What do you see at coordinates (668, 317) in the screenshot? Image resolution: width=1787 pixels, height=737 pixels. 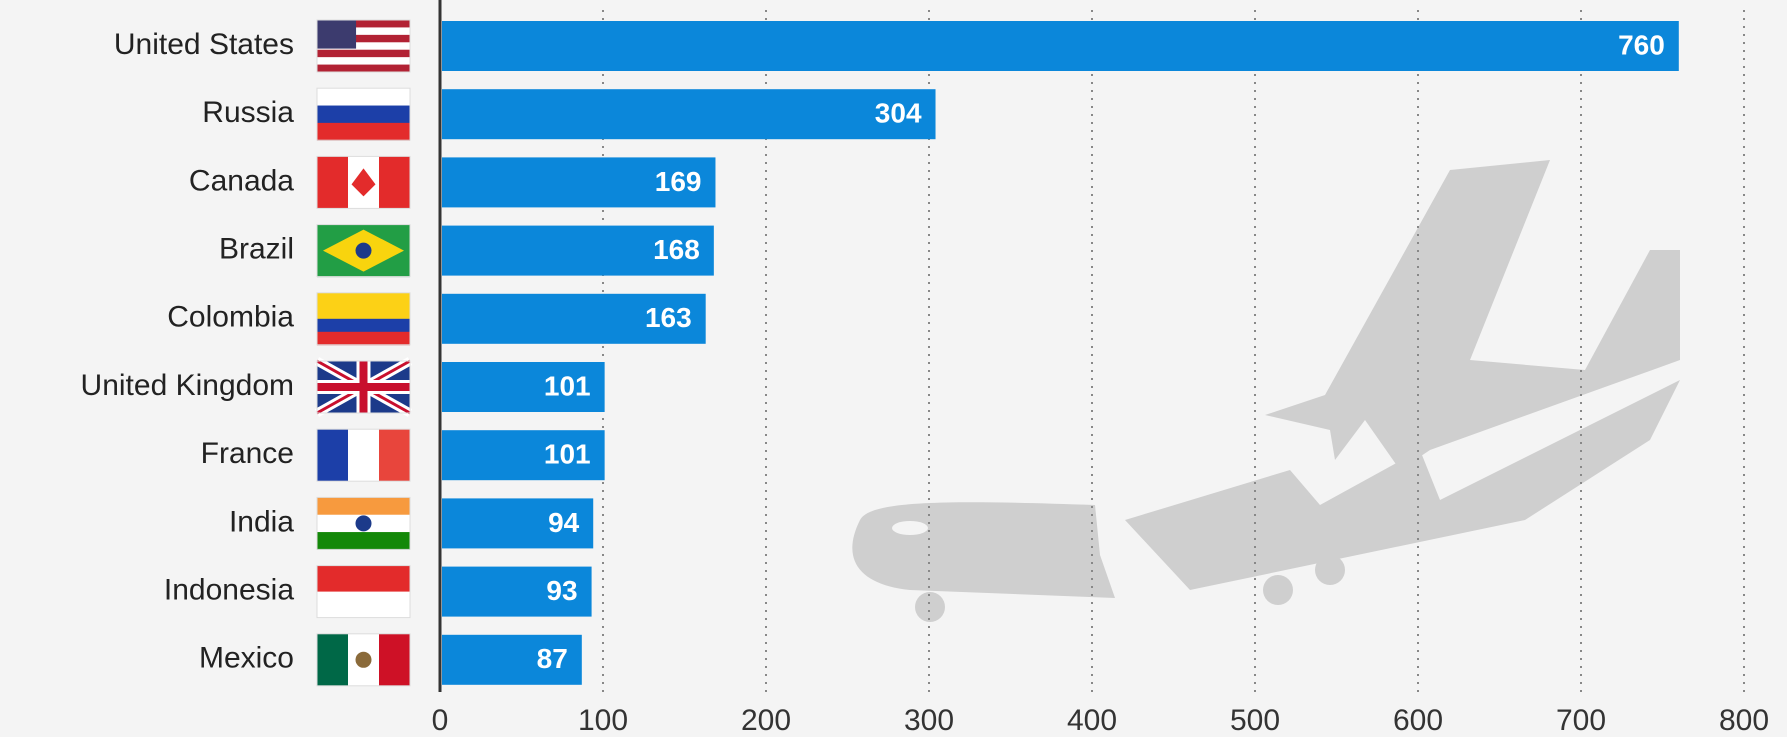 I see `value-label: 163` at bounding box center [668, 317].